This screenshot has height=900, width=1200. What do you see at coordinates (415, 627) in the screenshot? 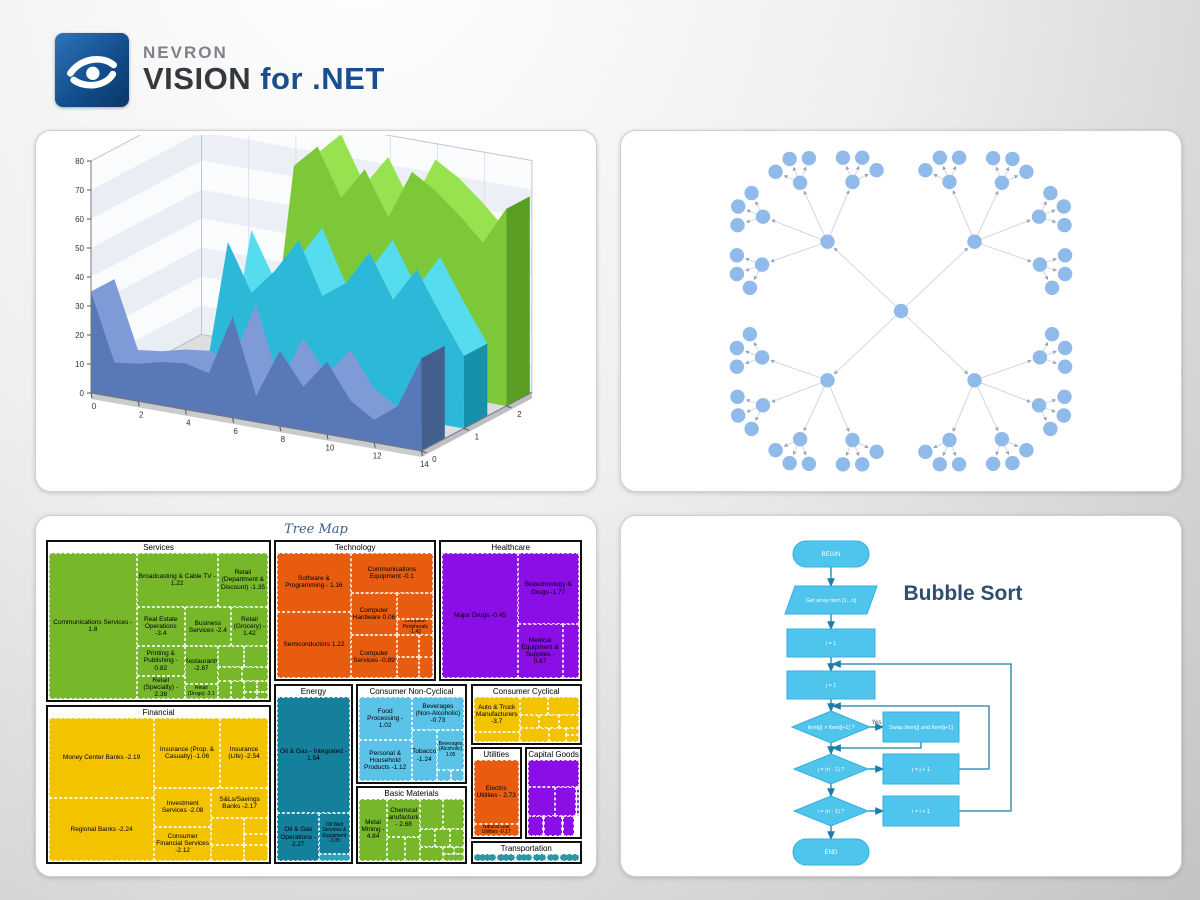
I see `treemap-tile: Computer Peripherals -1.43` at bounding box center [415, 627].